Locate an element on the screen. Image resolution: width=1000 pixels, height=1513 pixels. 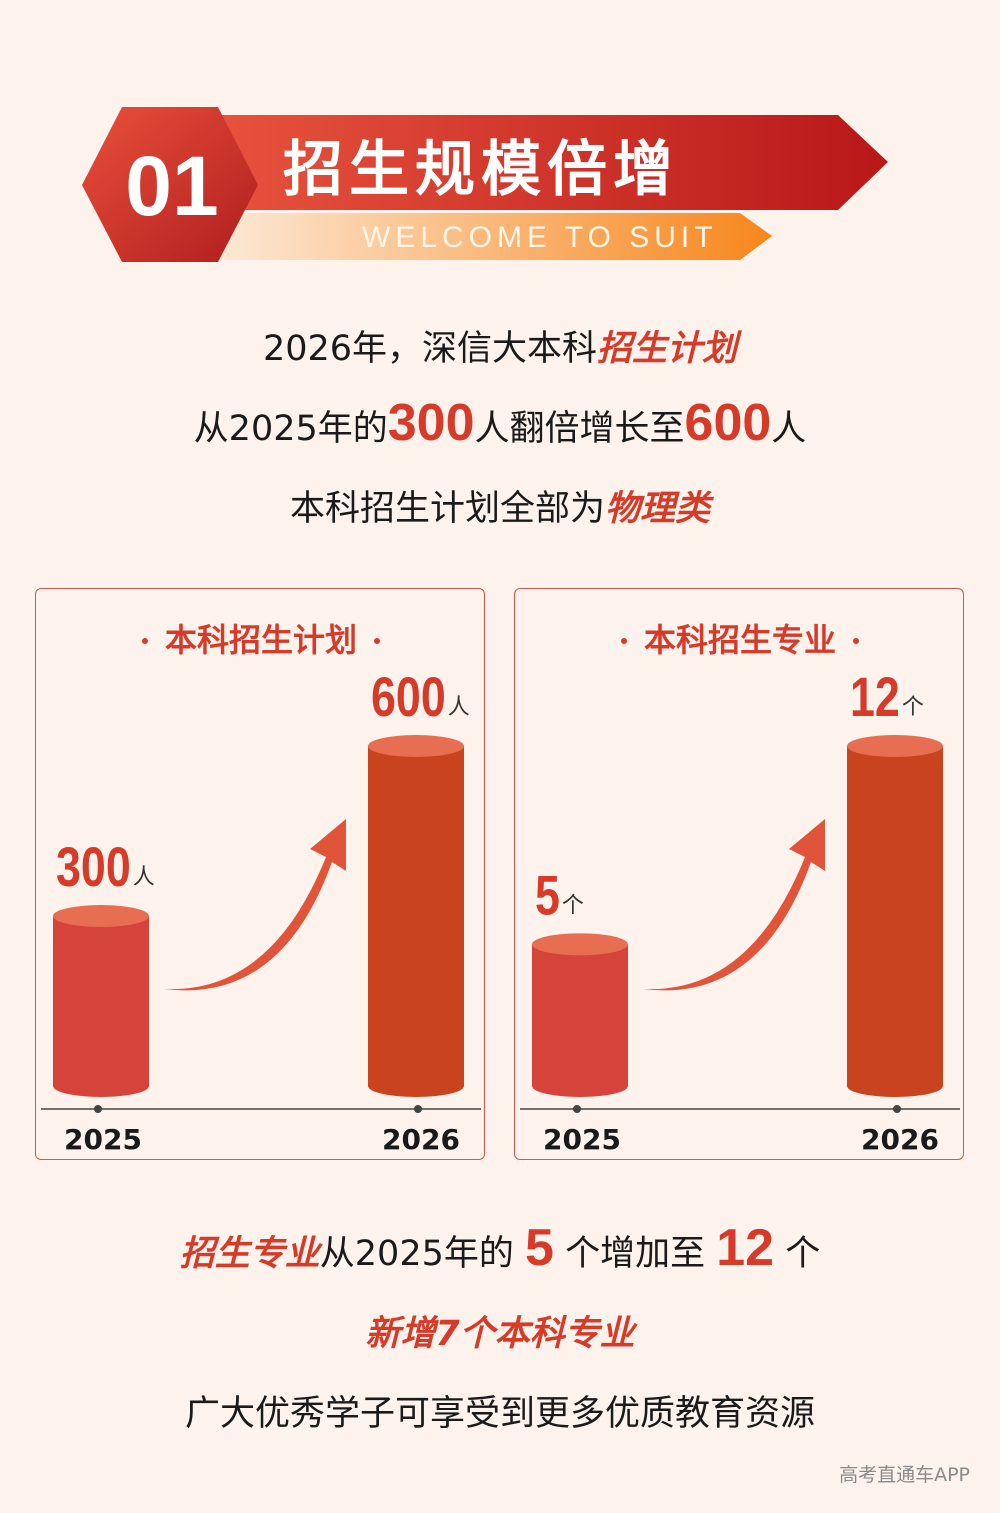
highlight: 招生计划 is located at coordinates (667, 349).